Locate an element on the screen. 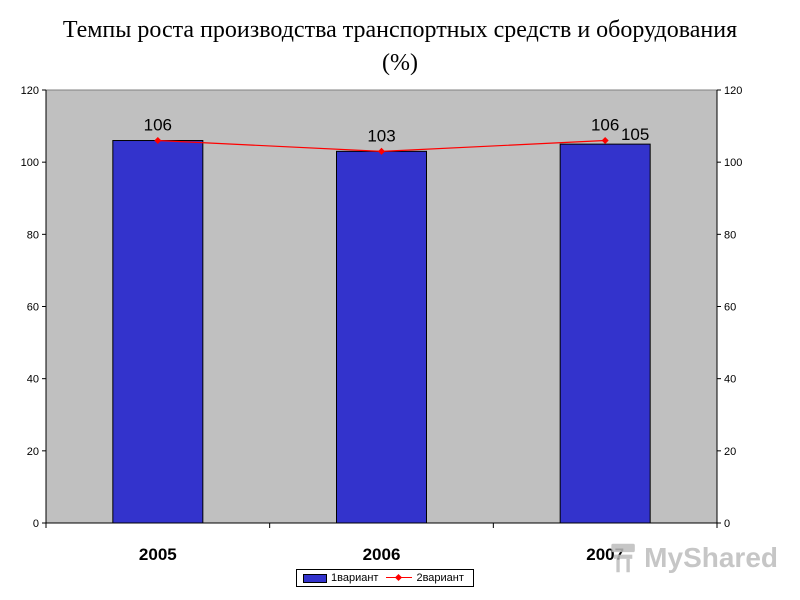 The height and width of the screenshot is (600, 800). legend-label-series-2: 2вариант is located at coordinates (440, 578).